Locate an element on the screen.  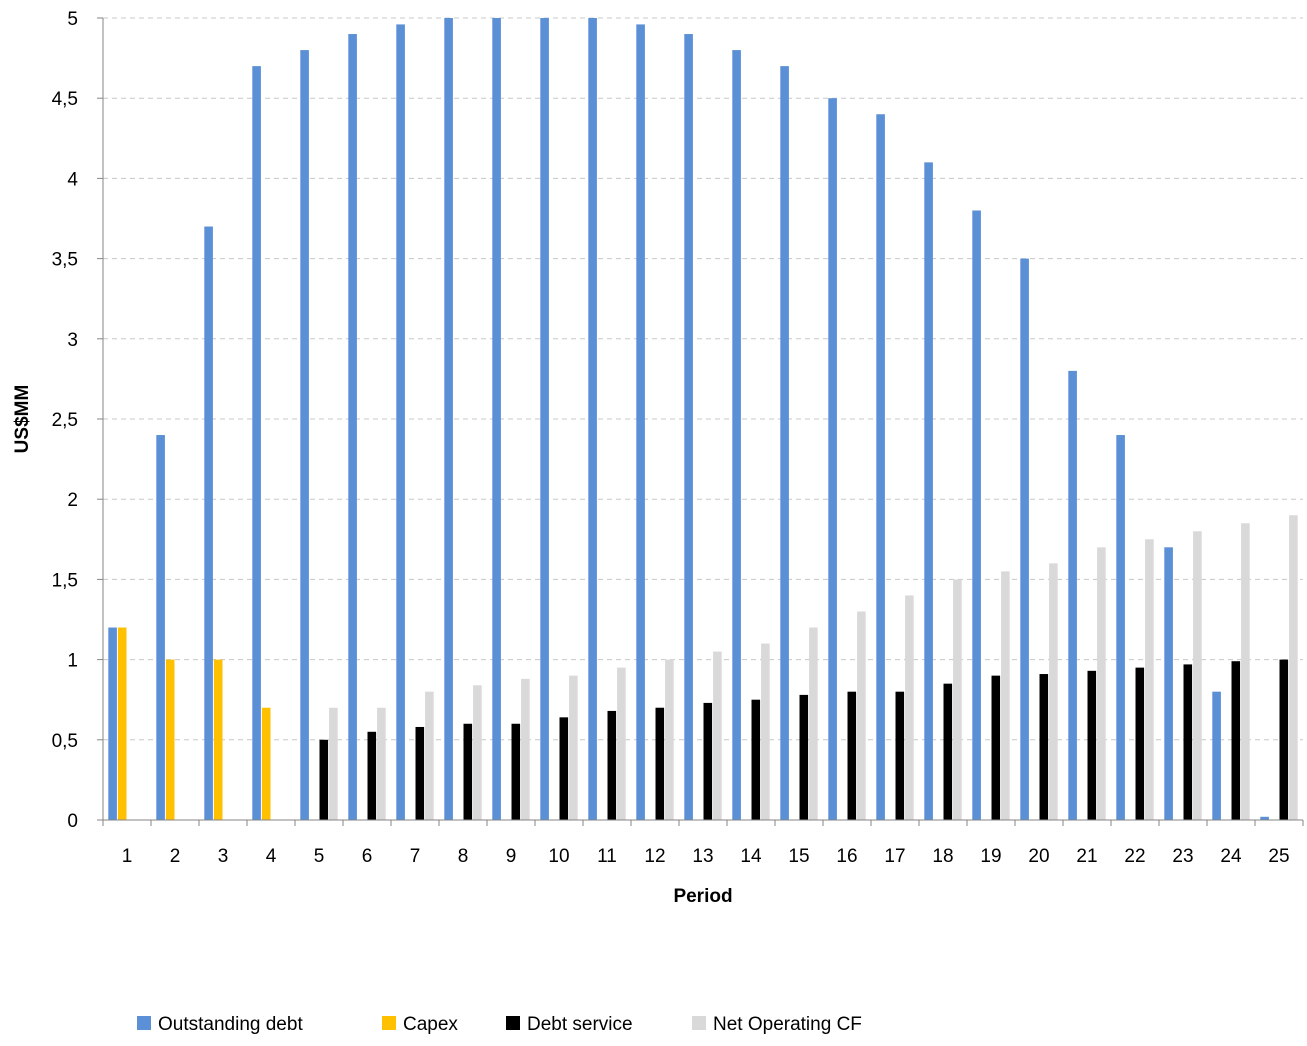
y-tick-label: 0,5 is located at coordinates (65, 741).